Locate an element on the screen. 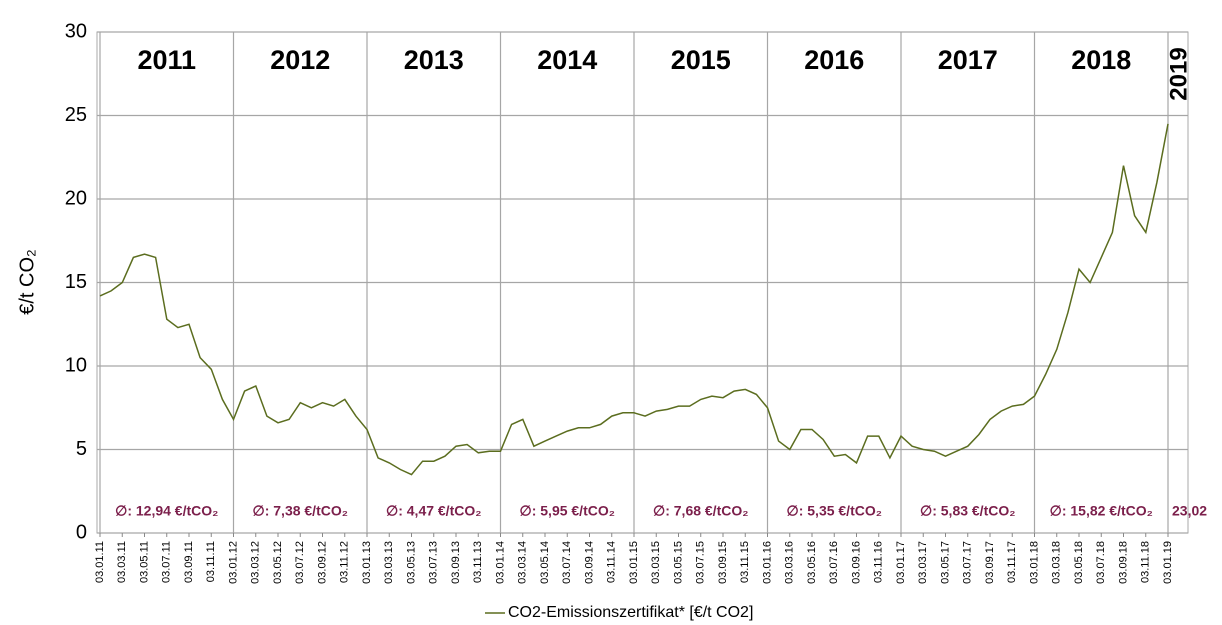  x-tick-label: 03.07.15 is located at coordinates (701, 562).